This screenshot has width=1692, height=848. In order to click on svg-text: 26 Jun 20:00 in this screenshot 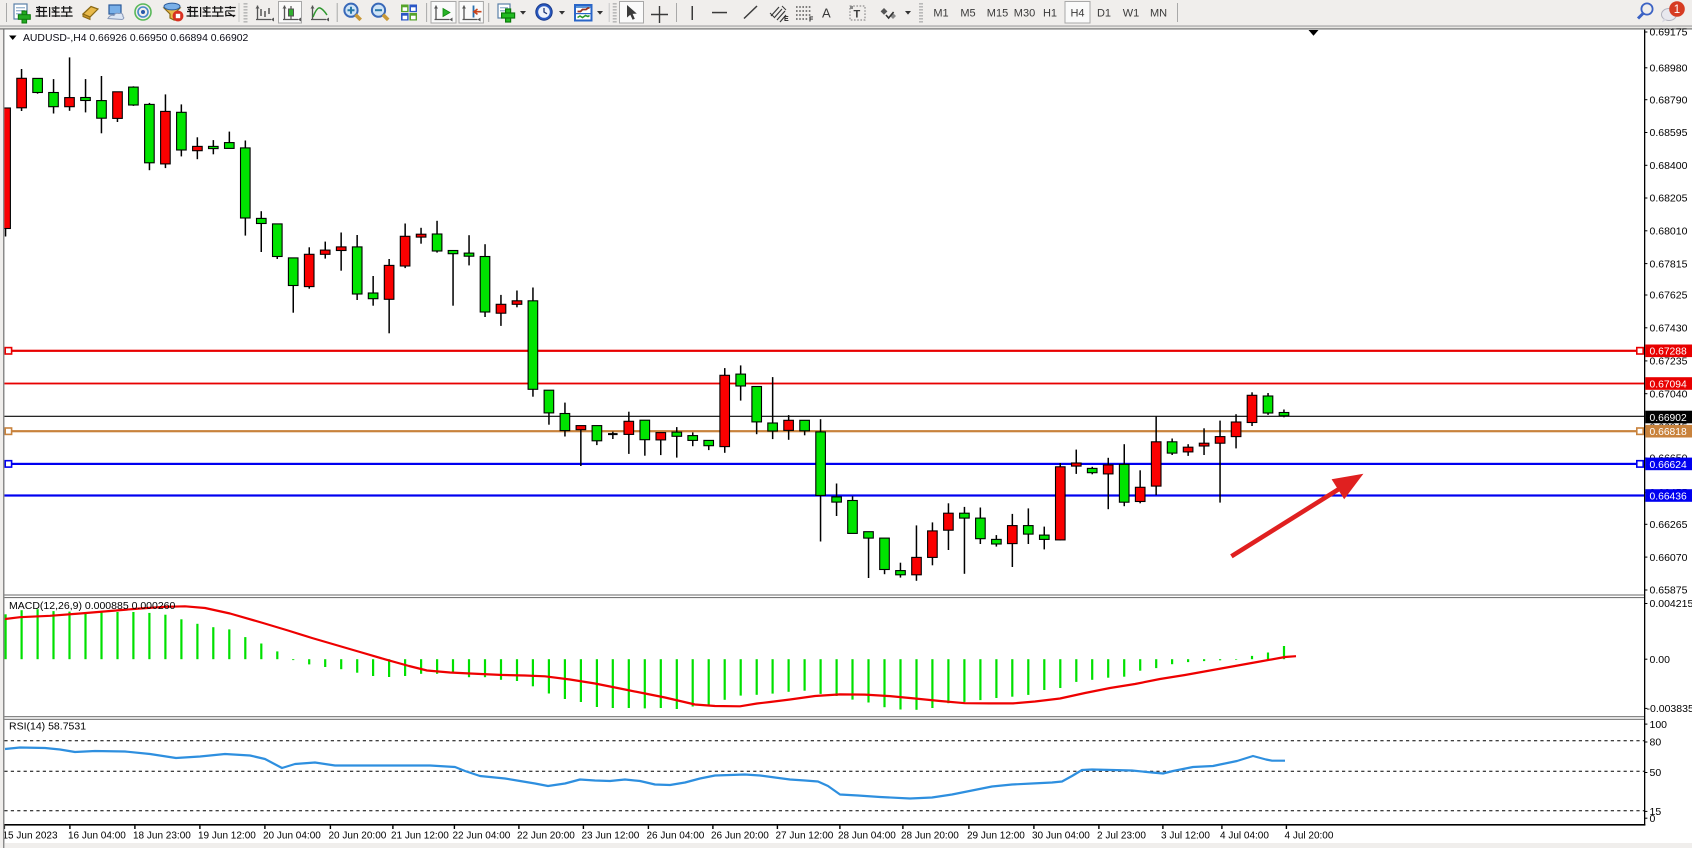, I will do `click(740, 836)`.